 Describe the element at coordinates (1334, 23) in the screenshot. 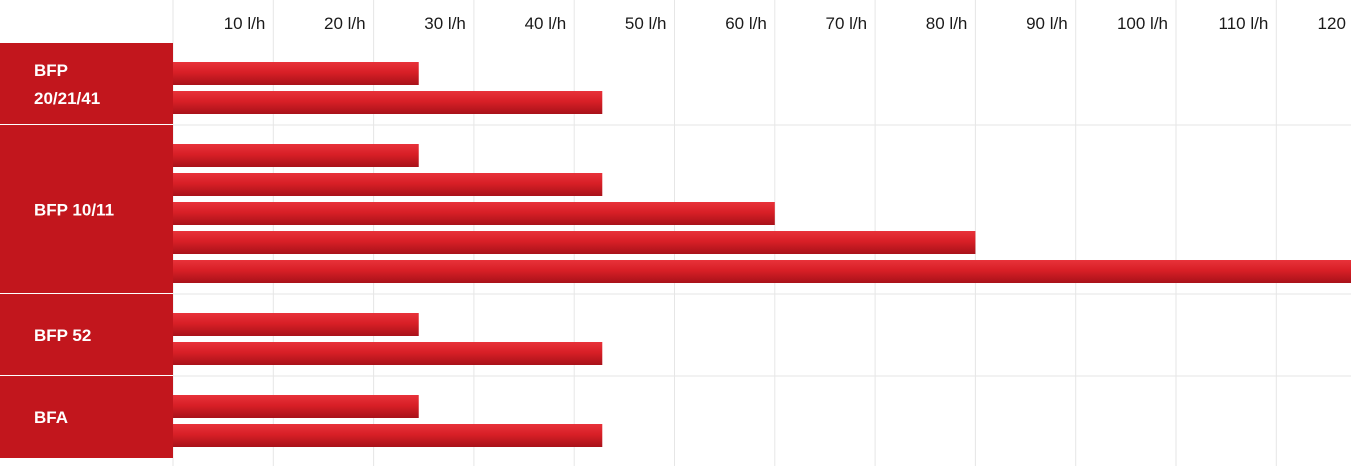

I see `x-tick-label: 120 l/h` at that location.